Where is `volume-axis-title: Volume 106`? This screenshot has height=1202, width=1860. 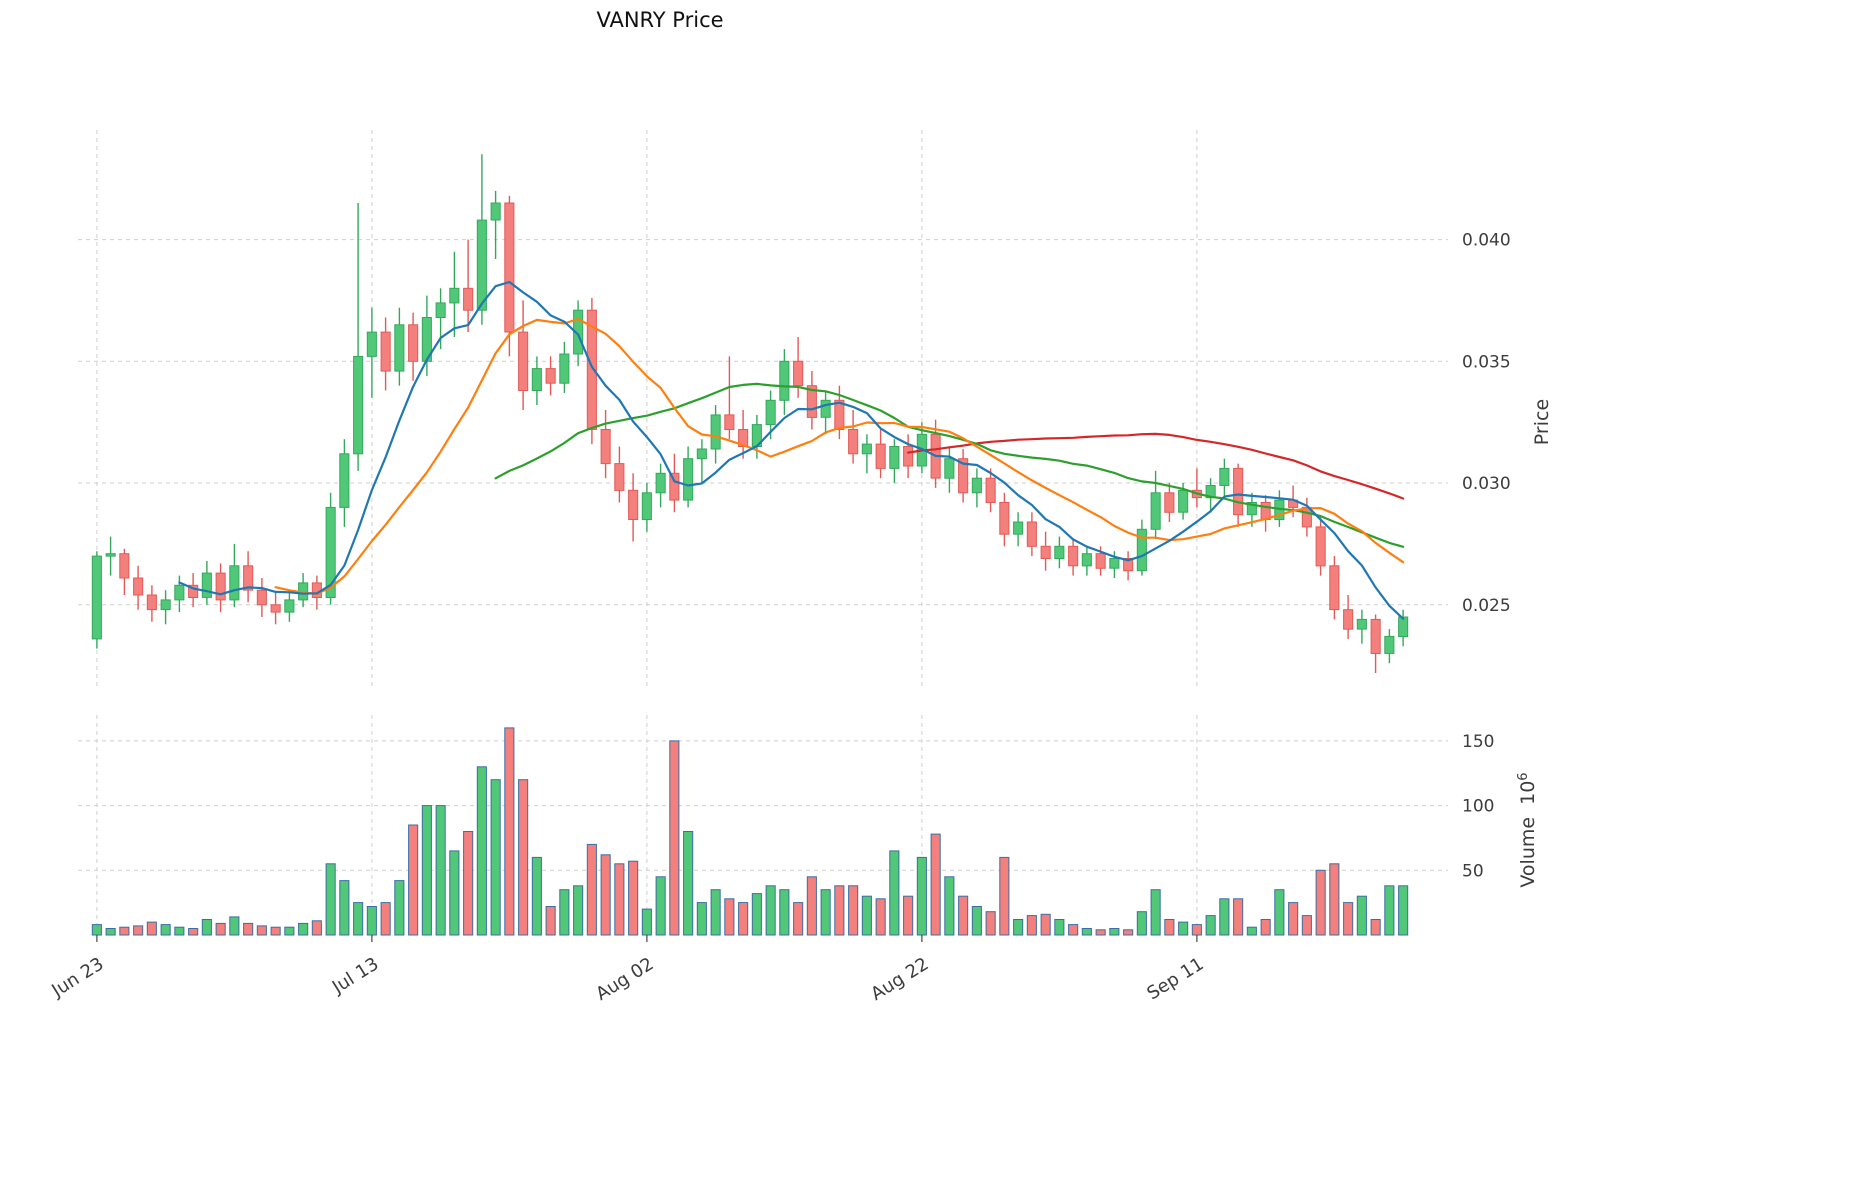 volume-axis-title: Volume 106 is located at coordinates (1527, 829).